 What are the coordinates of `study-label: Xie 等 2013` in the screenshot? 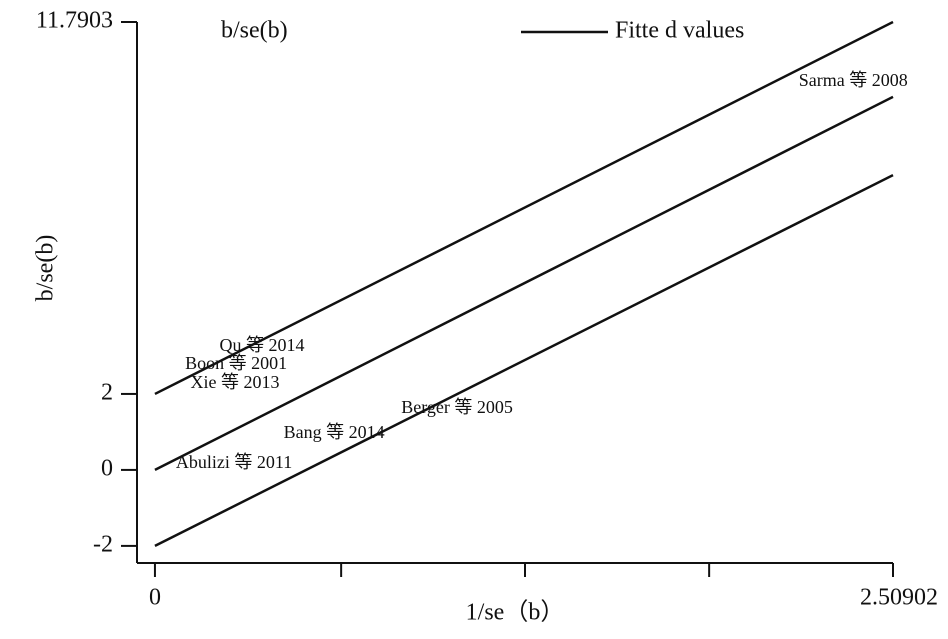 It's located at (234, 382).